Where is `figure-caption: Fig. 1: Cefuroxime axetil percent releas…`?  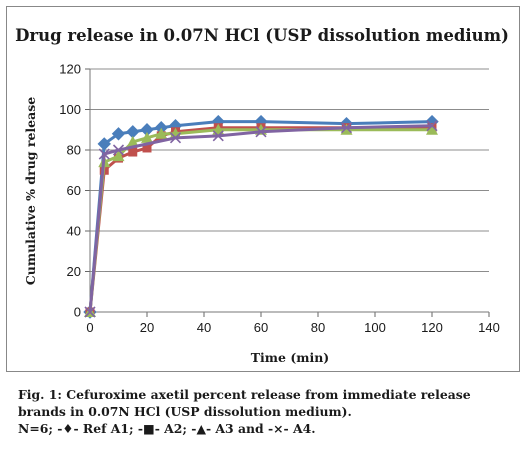
figure-caption: Fig. 1: Cefuroxime axetil percent releas… is located at coordinates (268, 411).